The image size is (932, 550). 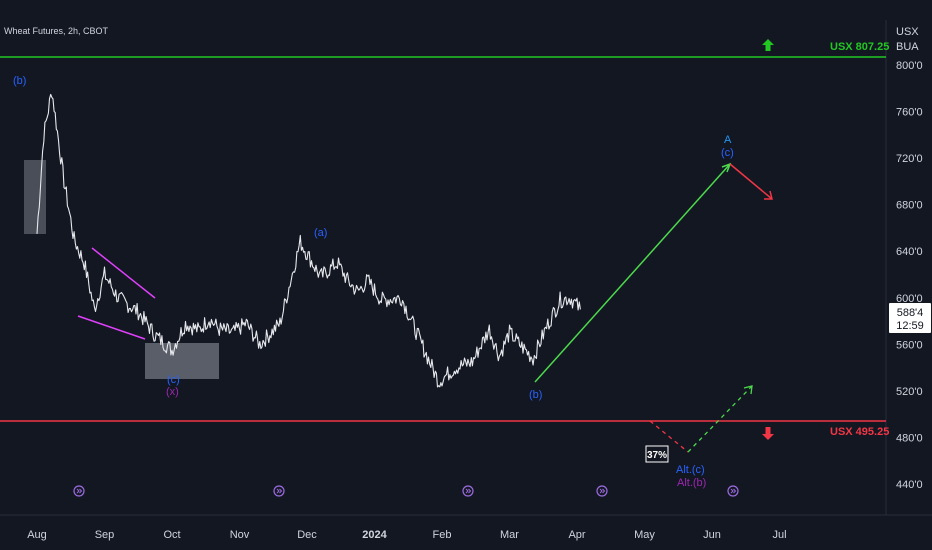 What do you see at coordinates (910, 326) in the screenshot?
I see `bar-countdown: 12:59` at bounding box center [910, 326].